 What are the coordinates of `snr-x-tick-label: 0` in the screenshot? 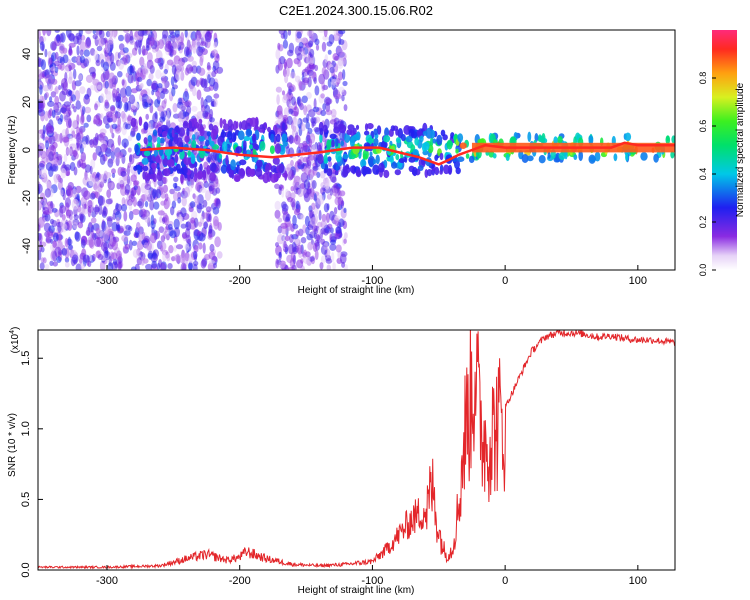 It's located at (505, 581).